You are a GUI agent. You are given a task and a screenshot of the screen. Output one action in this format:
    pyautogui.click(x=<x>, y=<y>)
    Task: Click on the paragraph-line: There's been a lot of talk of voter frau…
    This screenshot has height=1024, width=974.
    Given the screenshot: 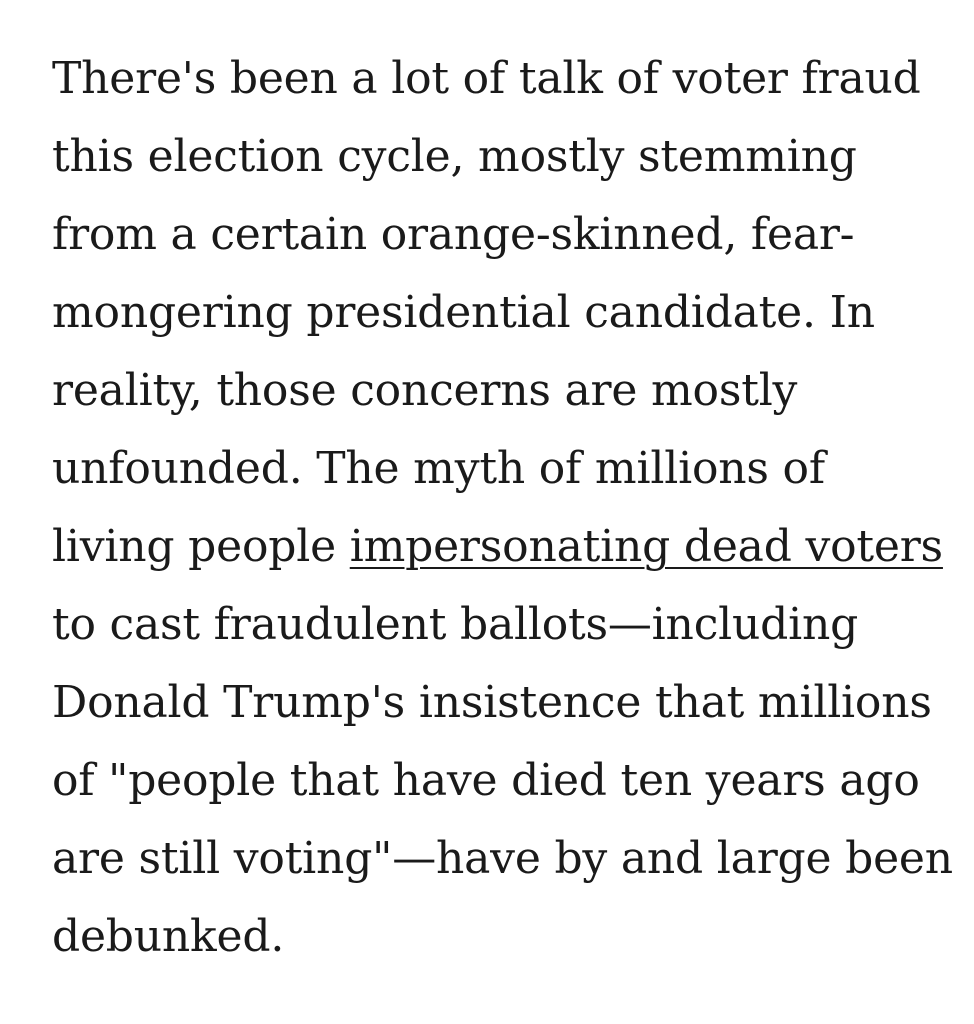 What is the action you would take?
    pyautogui.click(x=486, y=78)
    